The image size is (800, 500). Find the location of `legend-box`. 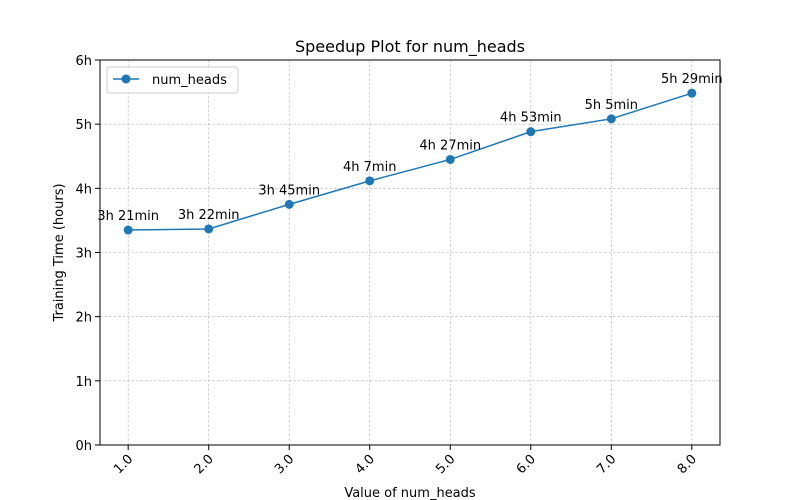

legend-box is located at coordinates (172, 80).